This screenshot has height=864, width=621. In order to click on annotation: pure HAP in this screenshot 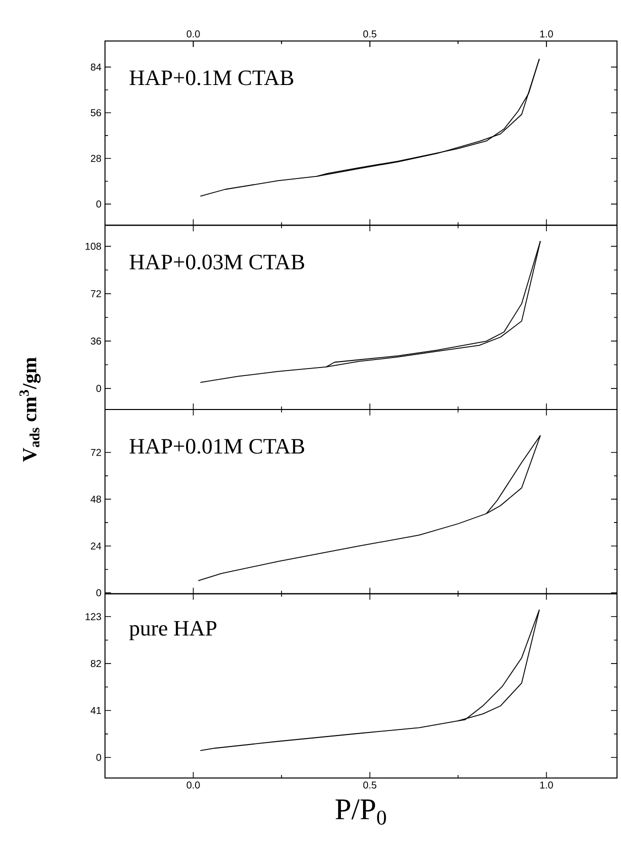, I will do `click(172, 630)`.